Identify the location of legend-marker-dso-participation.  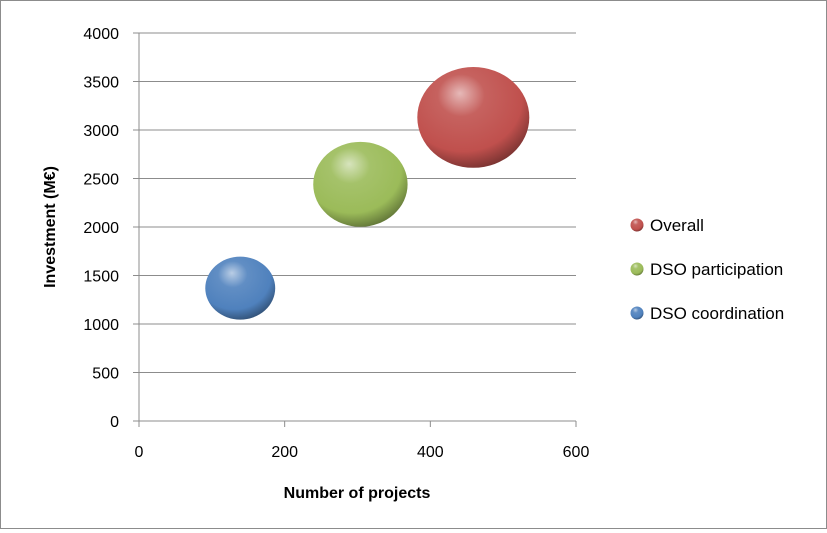
(637, 269).